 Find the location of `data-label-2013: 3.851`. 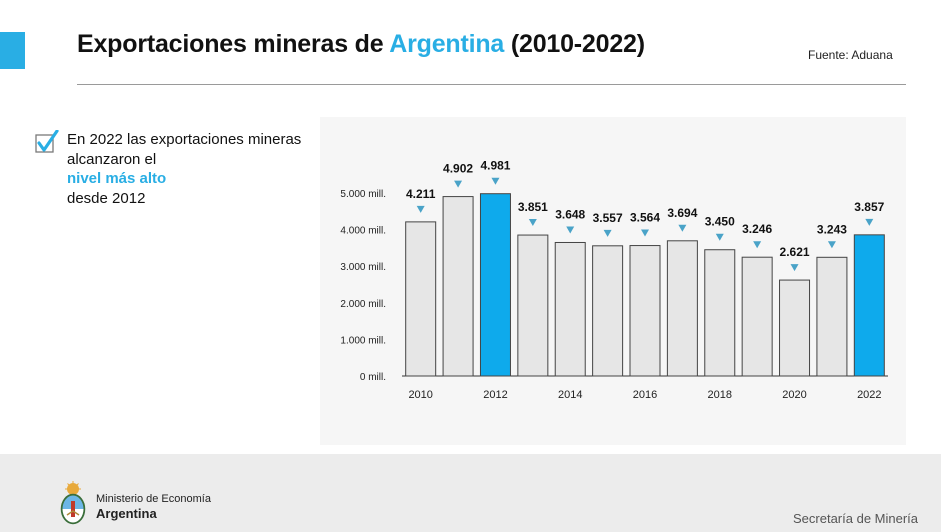

data-label-2013: 3.851 is located at coordinates (533, 207).